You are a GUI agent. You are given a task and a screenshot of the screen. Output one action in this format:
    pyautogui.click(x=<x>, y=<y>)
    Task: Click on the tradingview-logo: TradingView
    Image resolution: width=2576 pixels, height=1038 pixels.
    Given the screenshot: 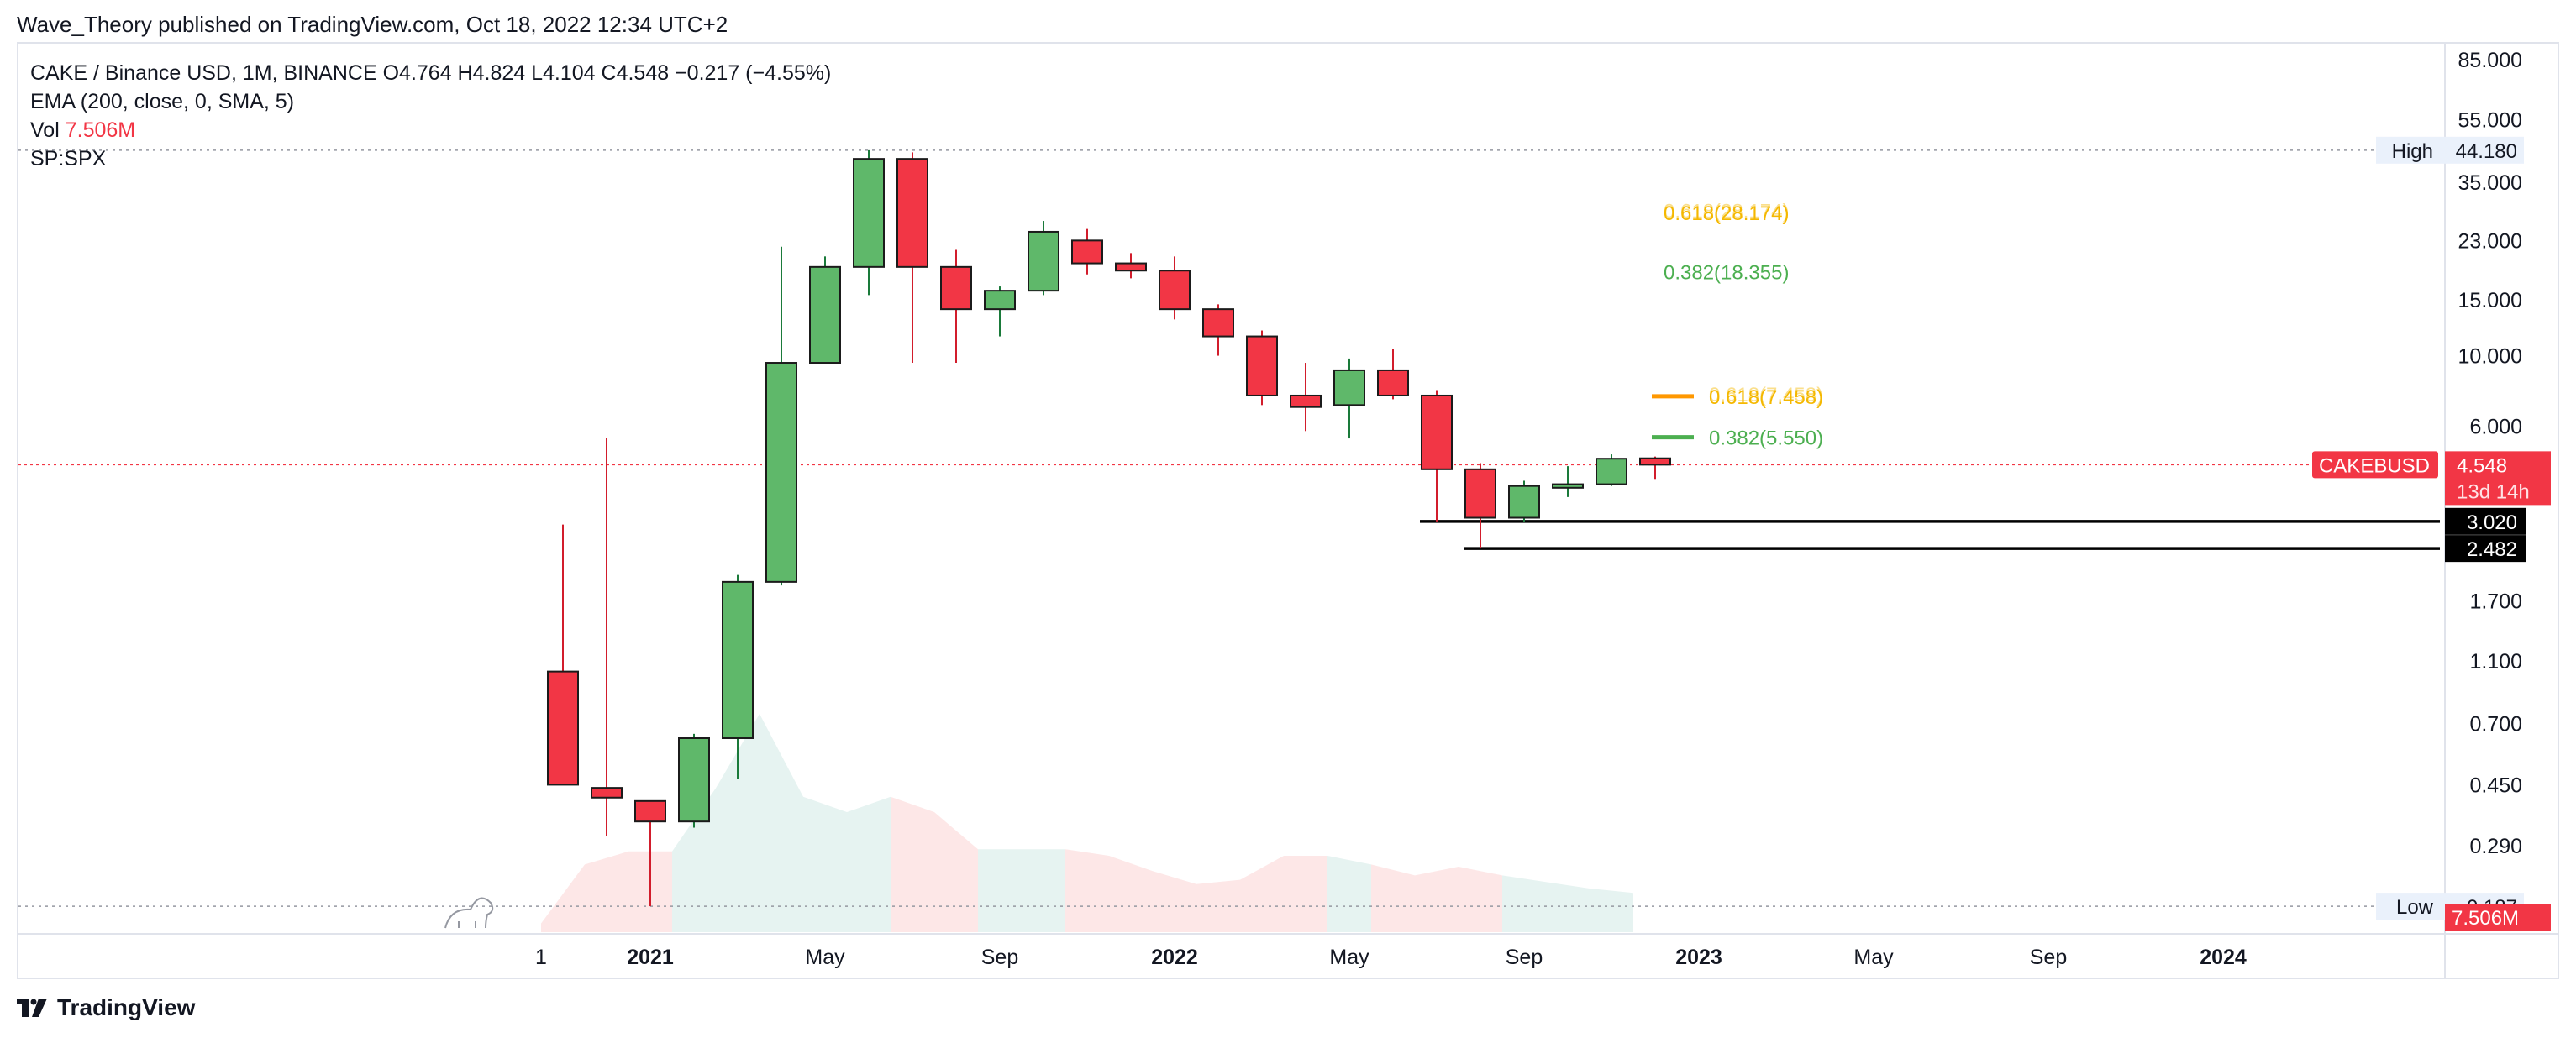 What is the action you would take?
    pyautogui.click(x=106, y=1007)
    